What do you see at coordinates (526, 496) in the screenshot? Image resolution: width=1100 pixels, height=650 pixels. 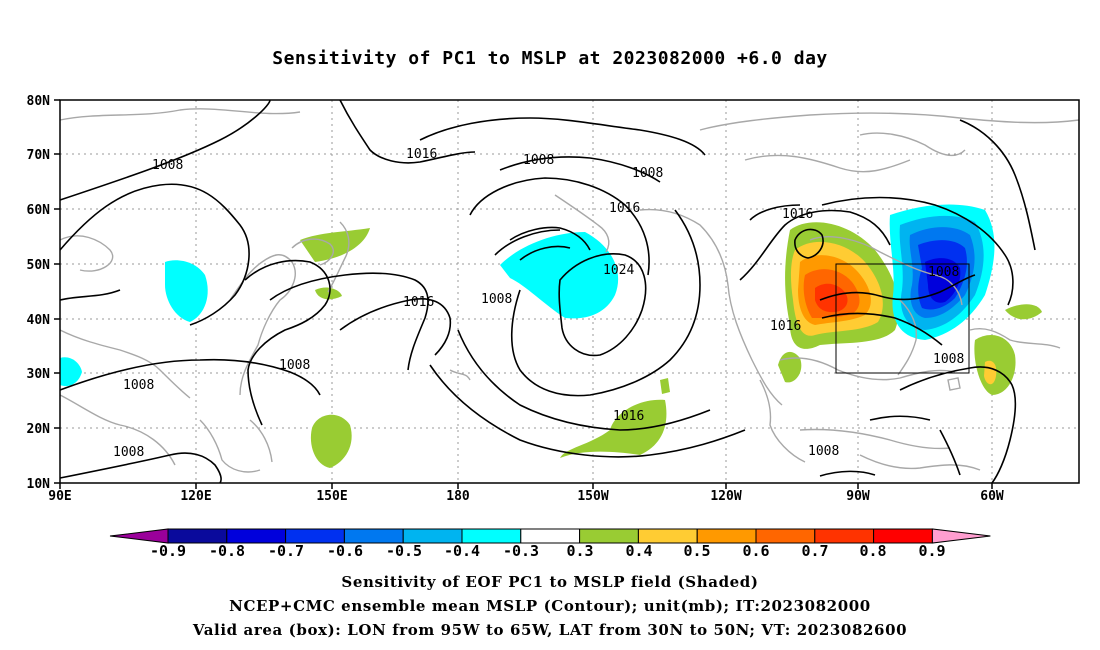 I see `lon-labels: 90E 120E 150E 180 150W 120W 90W 60W` at bounding box center [526, 496].